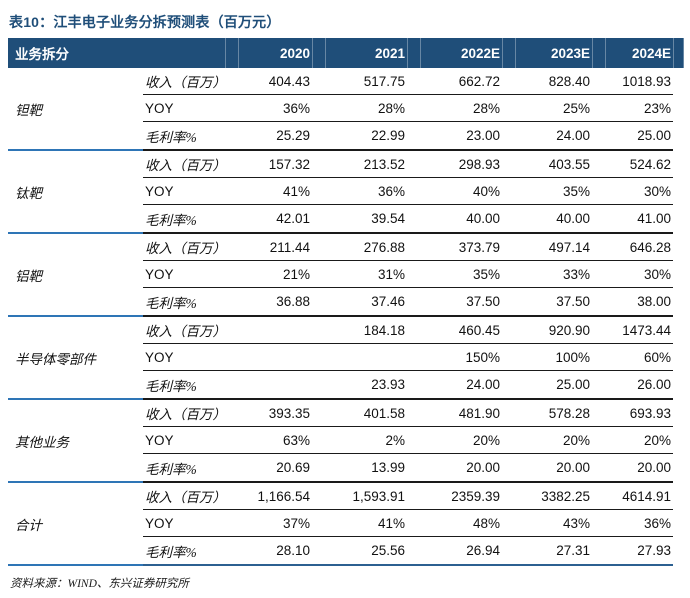 This screenshot has width=690, height=598. I want to click on bottom-border-blue-segment, so click(75, 565).